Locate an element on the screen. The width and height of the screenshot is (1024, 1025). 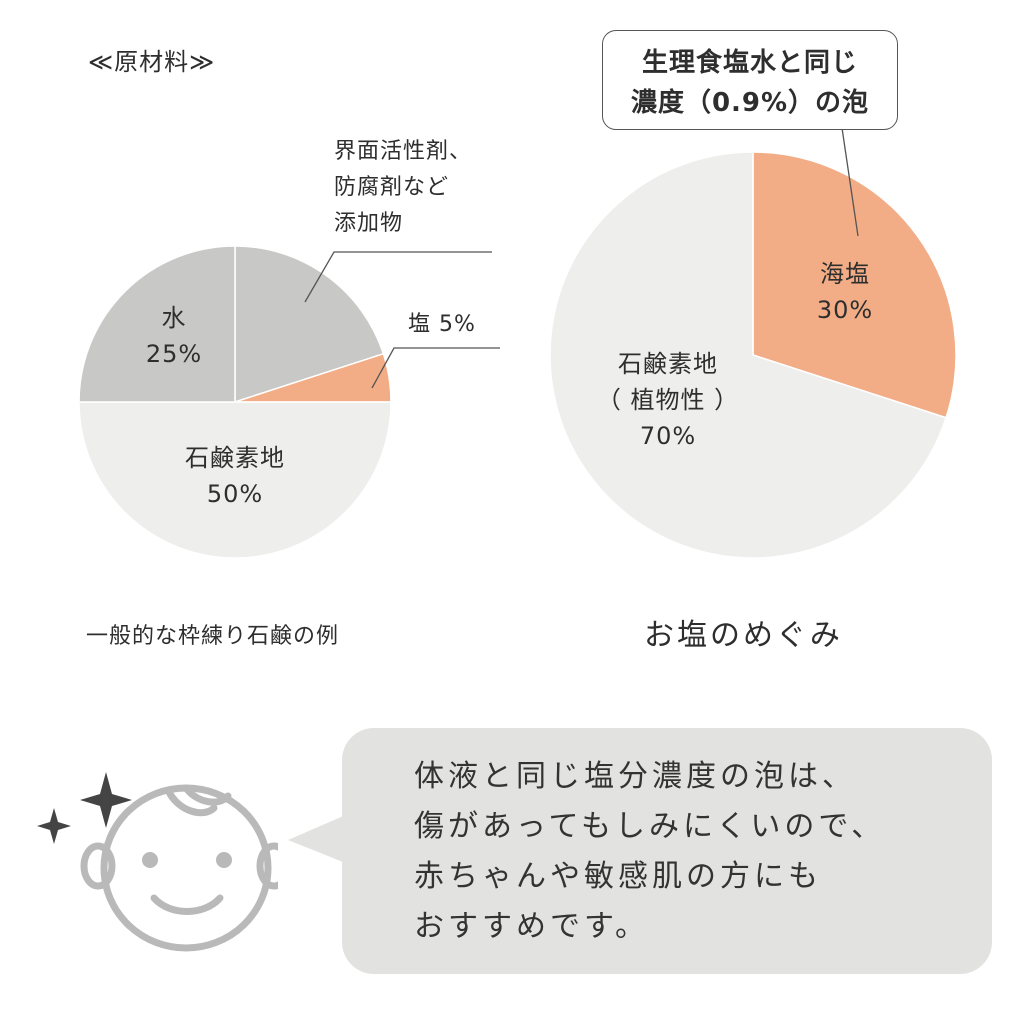
right-chart-caption: お塩のめぐみ is located at coordinates (743, 635).